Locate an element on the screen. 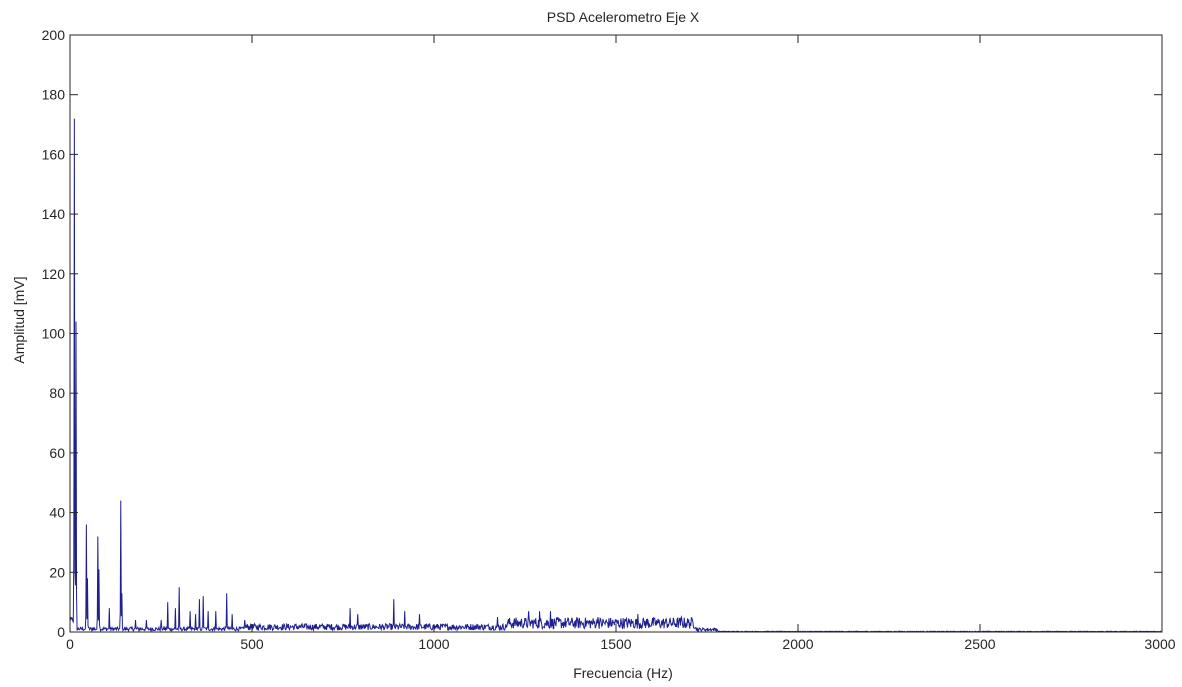 This screenshot has width=1182, height=687. y-tick-label: 140 is located at coordinates (54, 214).